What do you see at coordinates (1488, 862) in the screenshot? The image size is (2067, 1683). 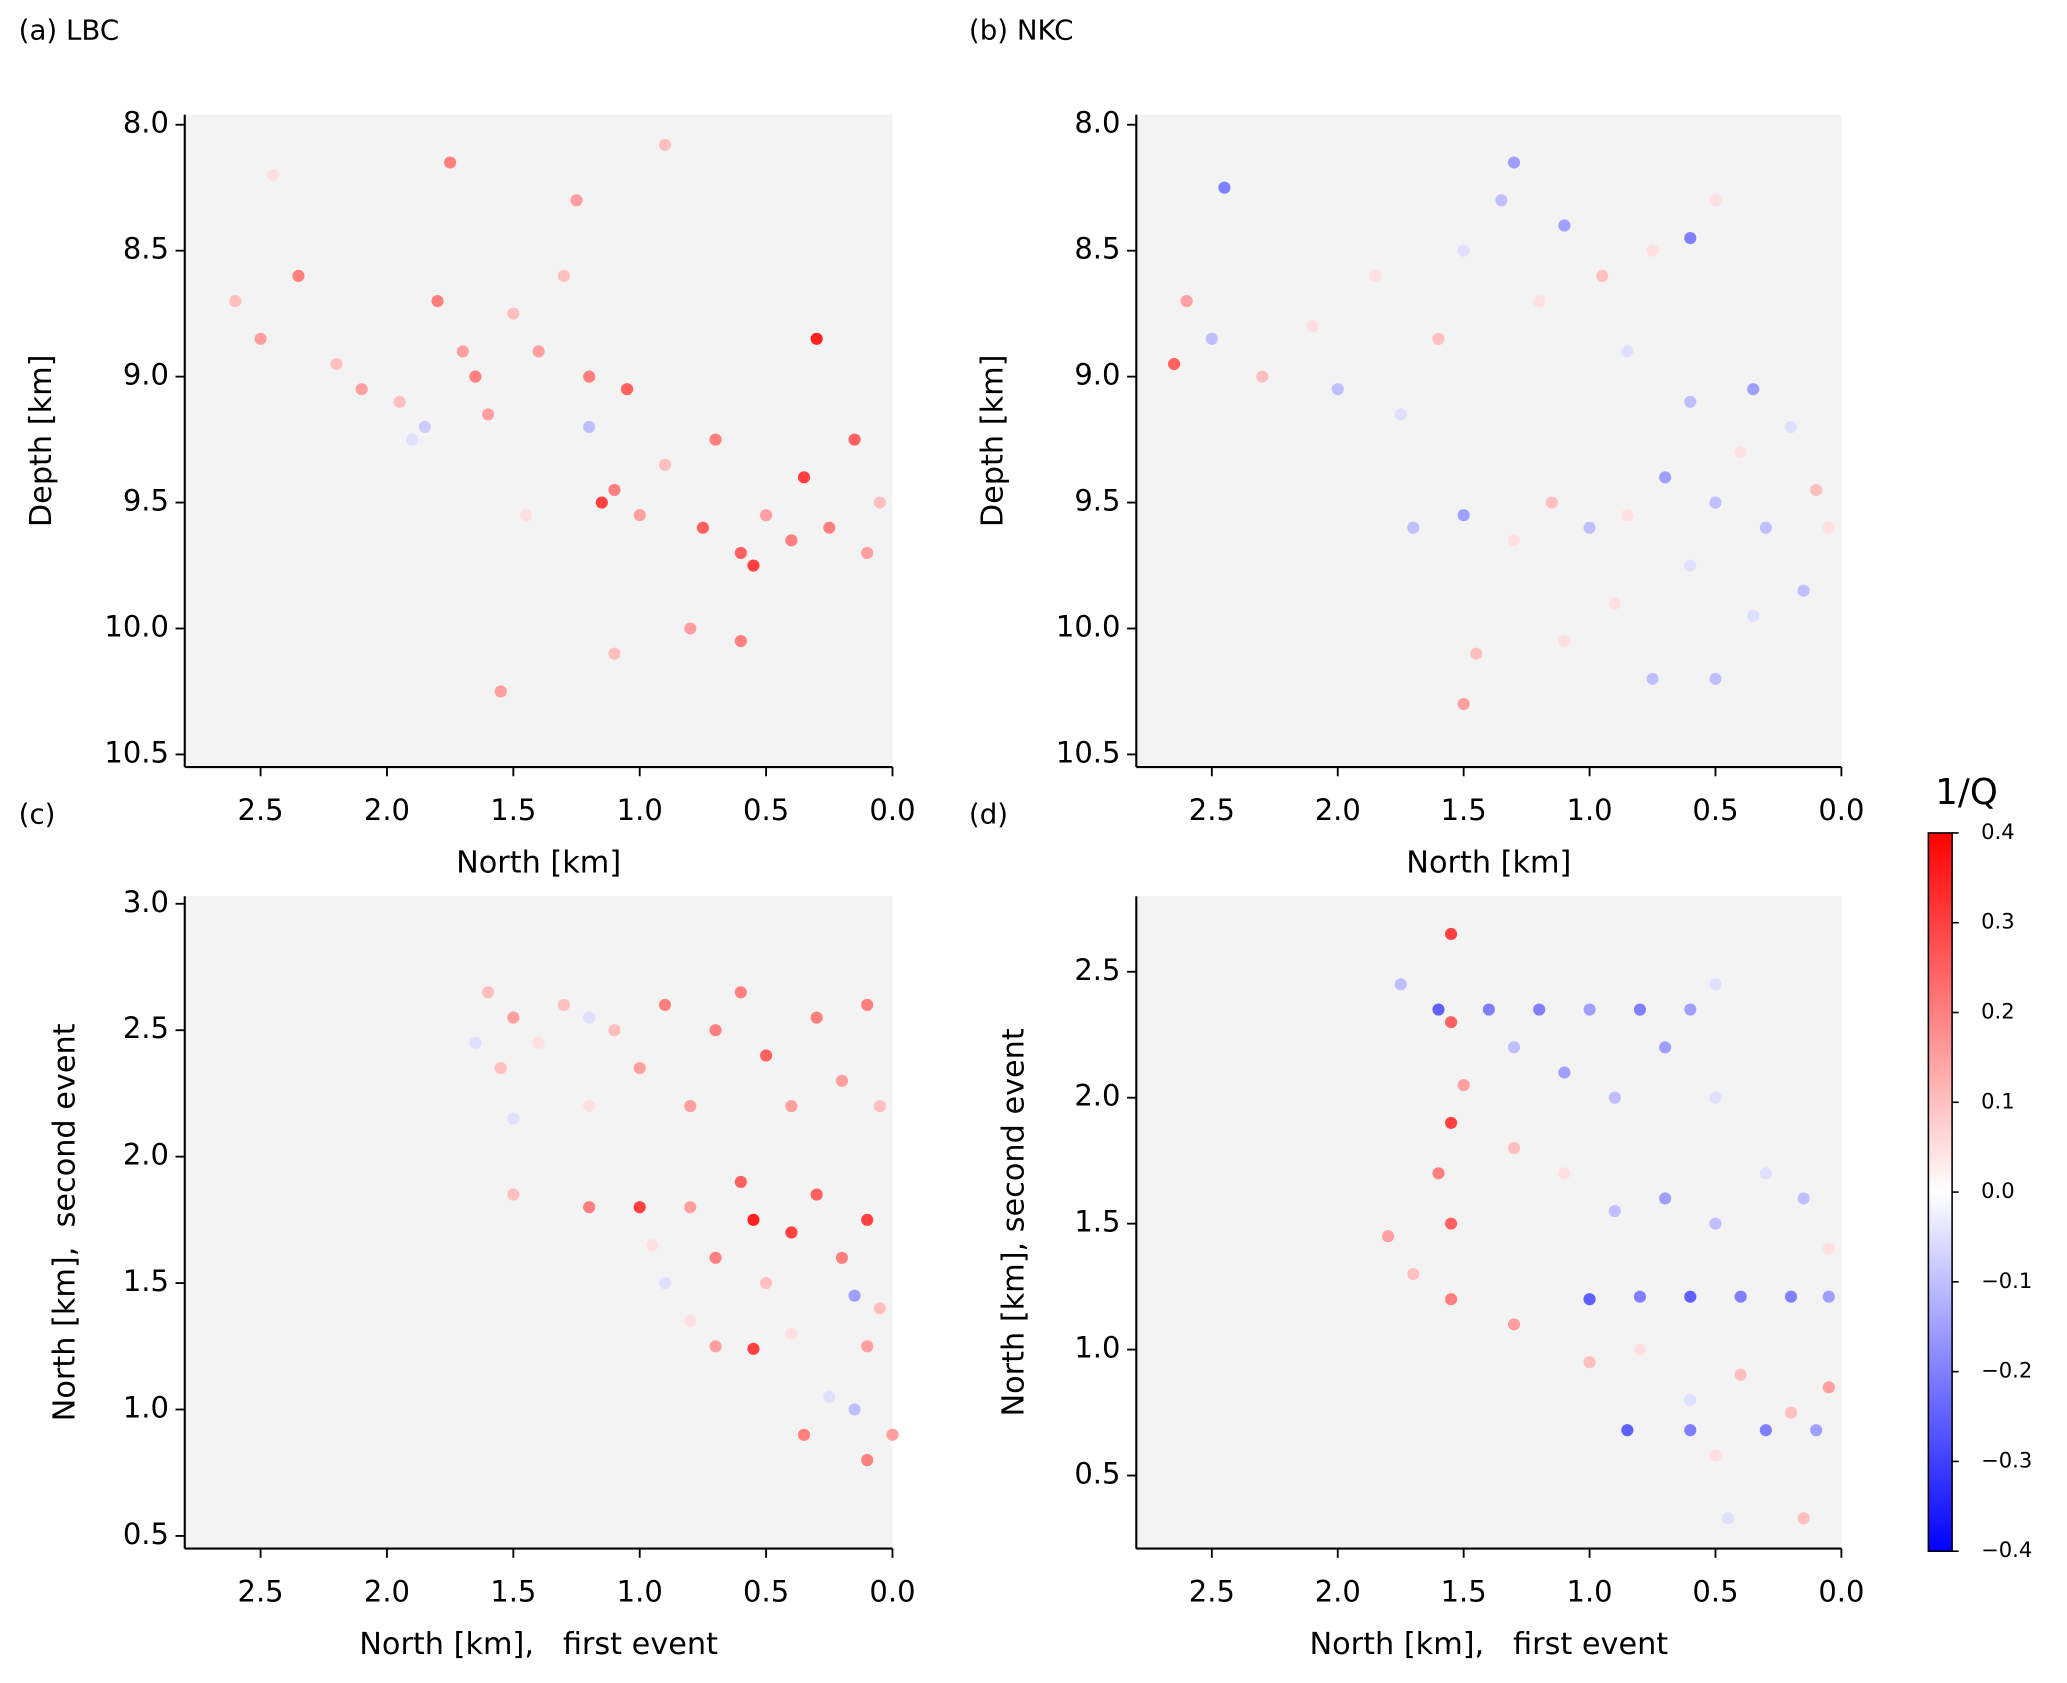 I see `x-axis-label: North [km]` at bounding box center [1488, 862].